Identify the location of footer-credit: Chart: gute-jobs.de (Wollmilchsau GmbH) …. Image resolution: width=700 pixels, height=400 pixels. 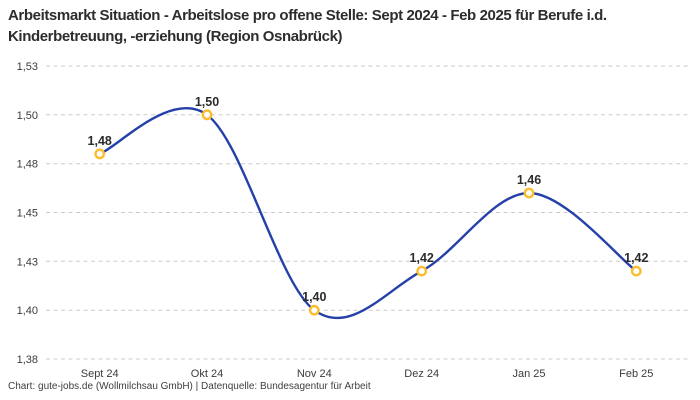
(189, 386).